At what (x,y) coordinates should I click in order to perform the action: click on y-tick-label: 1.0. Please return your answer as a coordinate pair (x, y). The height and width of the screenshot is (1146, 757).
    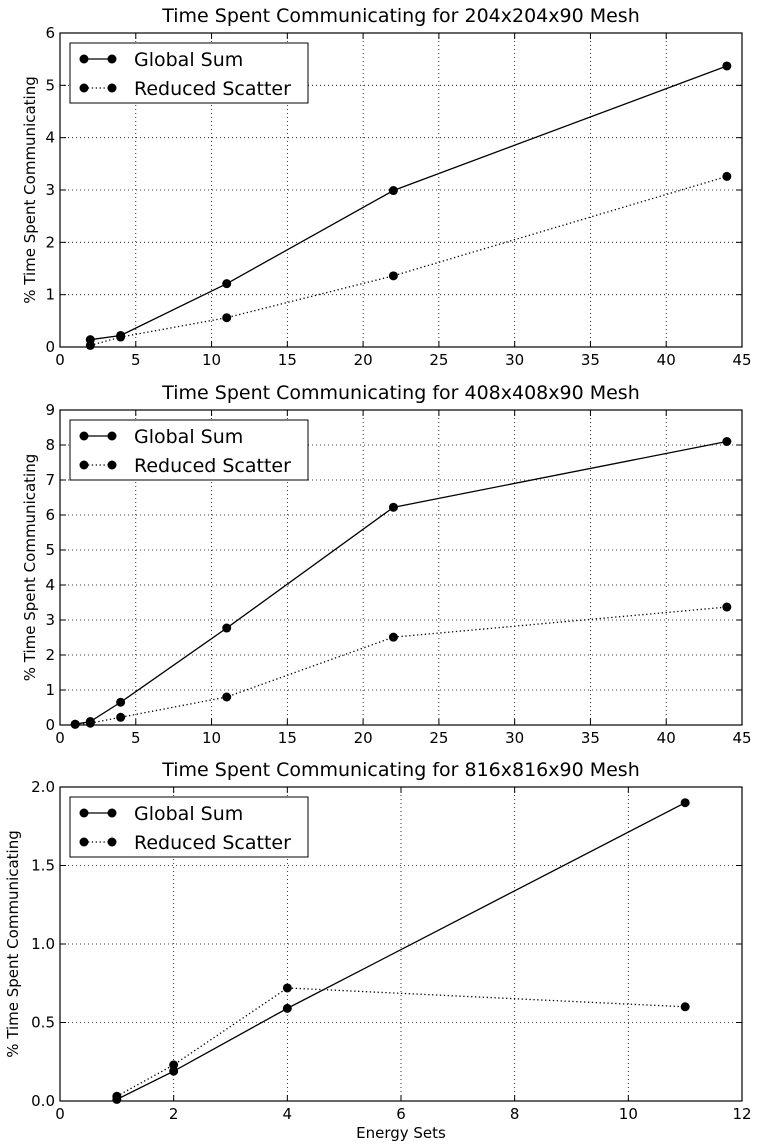
    Looking at the image, I should click on (43, 944).